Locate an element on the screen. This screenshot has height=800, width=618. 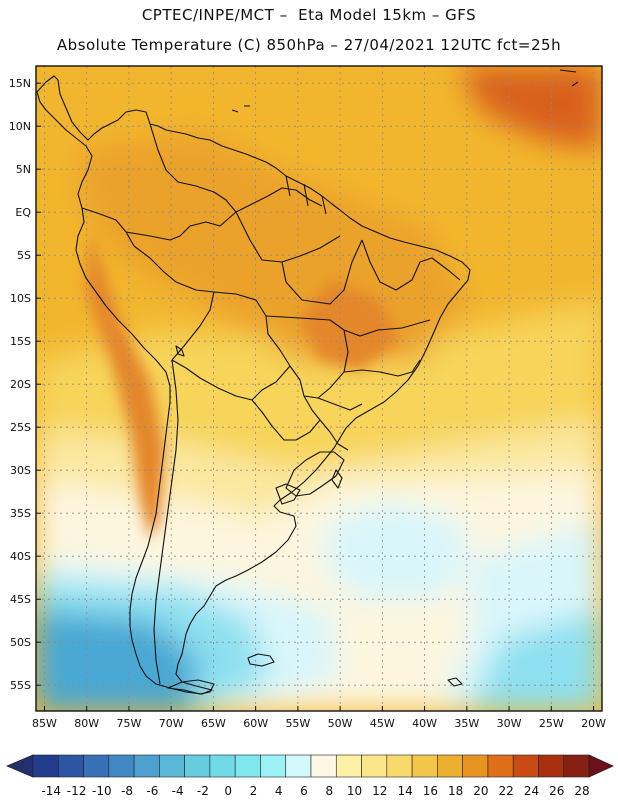
colorbar-label: 16 is located at coordinates (430, 791).